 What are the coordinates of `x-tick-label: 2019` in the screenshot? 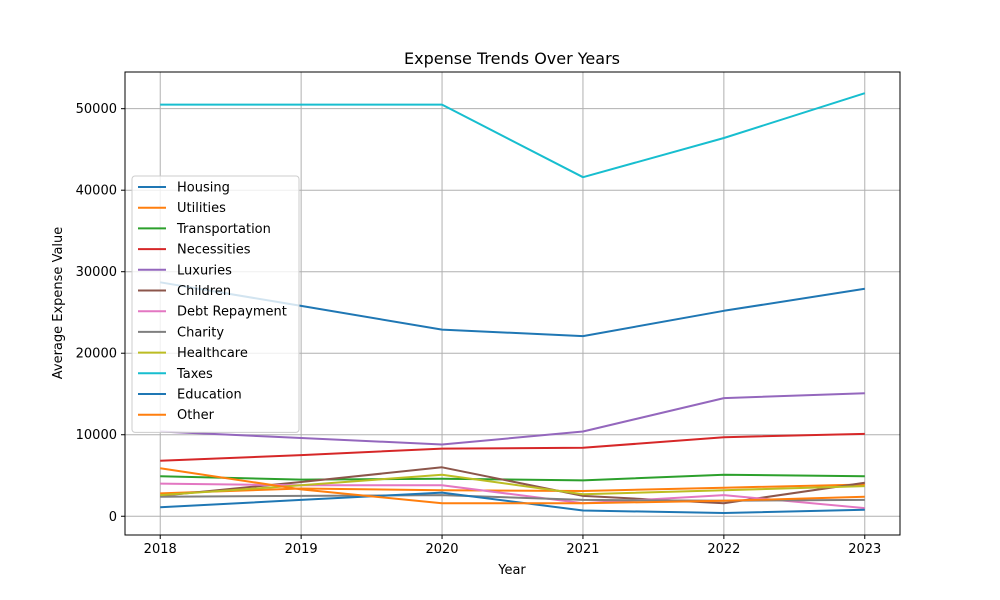 It's located at (301, 549).